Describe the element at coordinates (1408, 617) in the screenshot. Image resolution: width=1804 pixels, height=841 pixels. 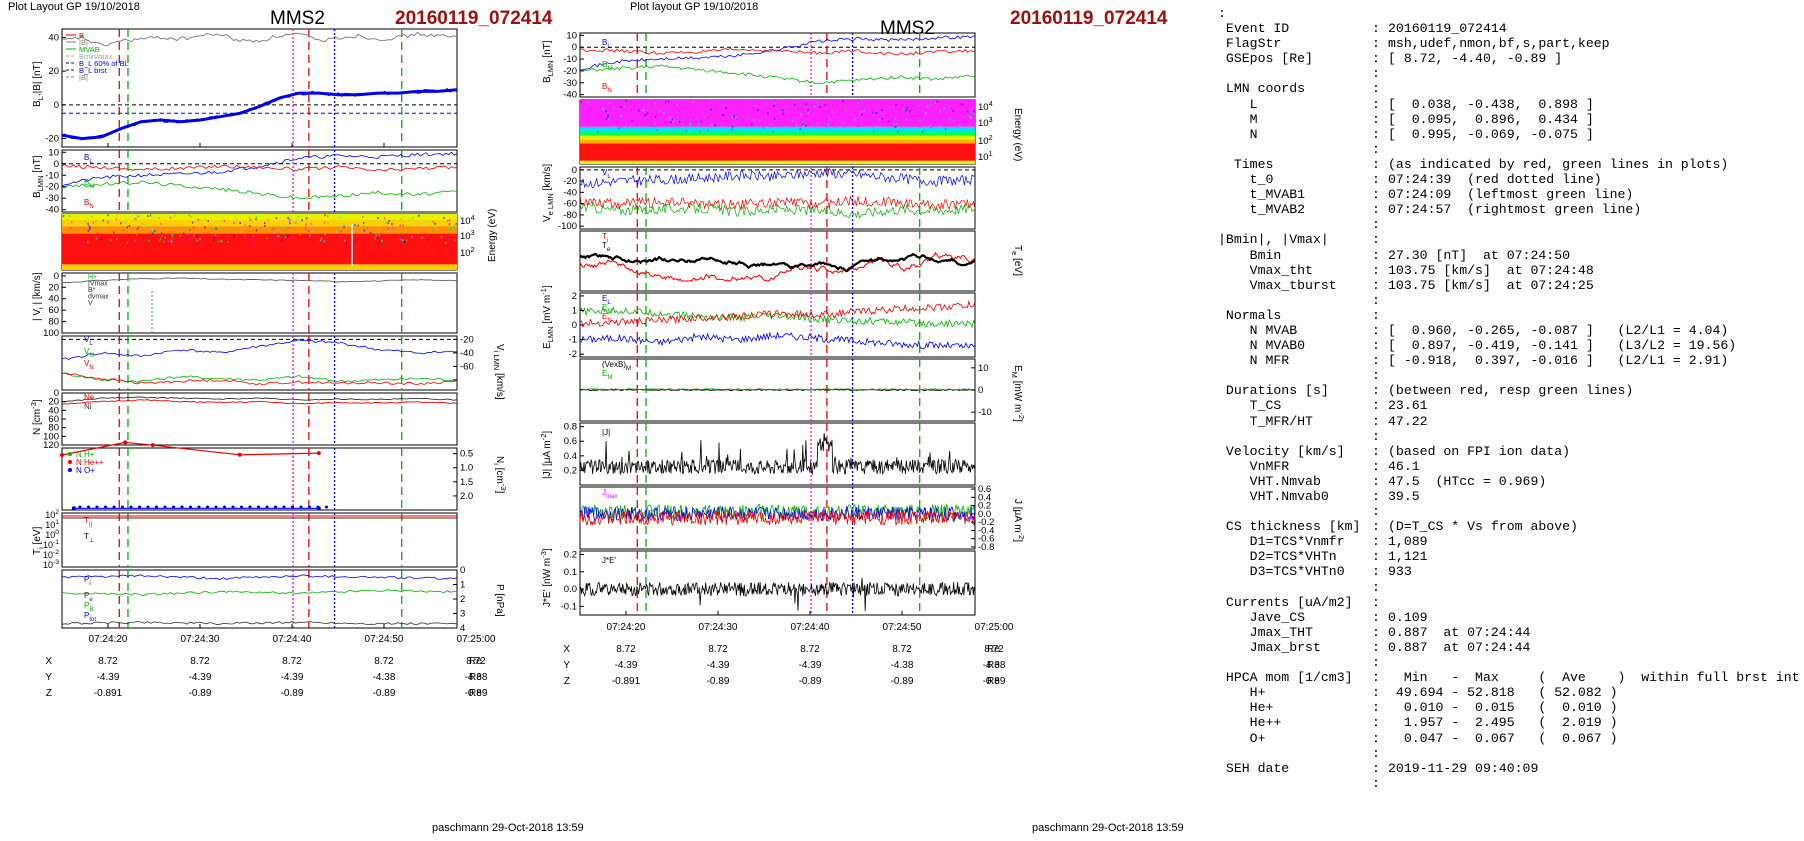
I see `info-value: 0.109` at that location.